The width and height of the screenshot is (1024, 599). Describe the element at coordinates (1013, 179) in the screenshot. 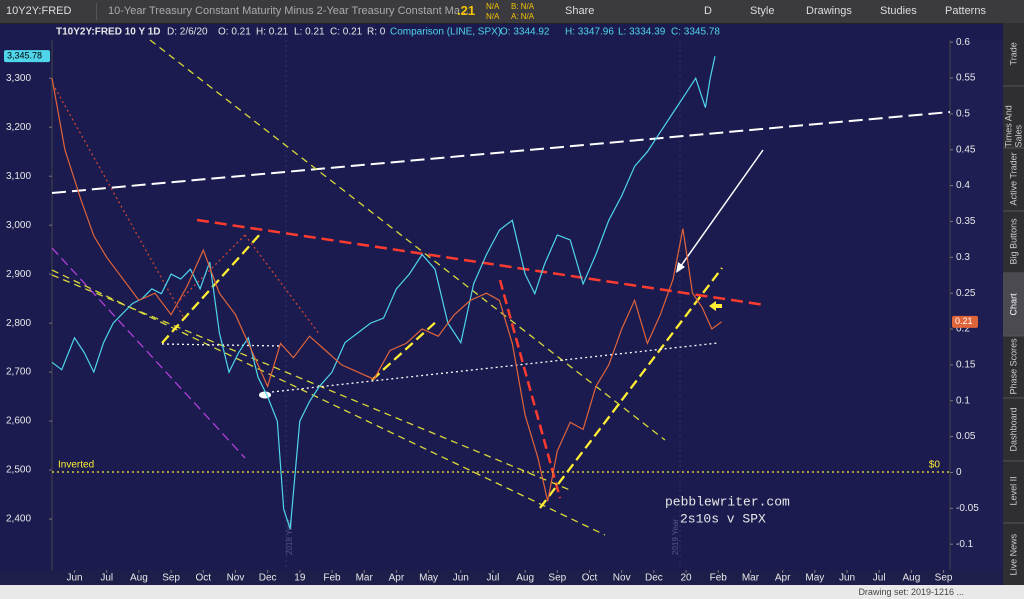

I see `sidebar-tab: Active Trader` at that location.